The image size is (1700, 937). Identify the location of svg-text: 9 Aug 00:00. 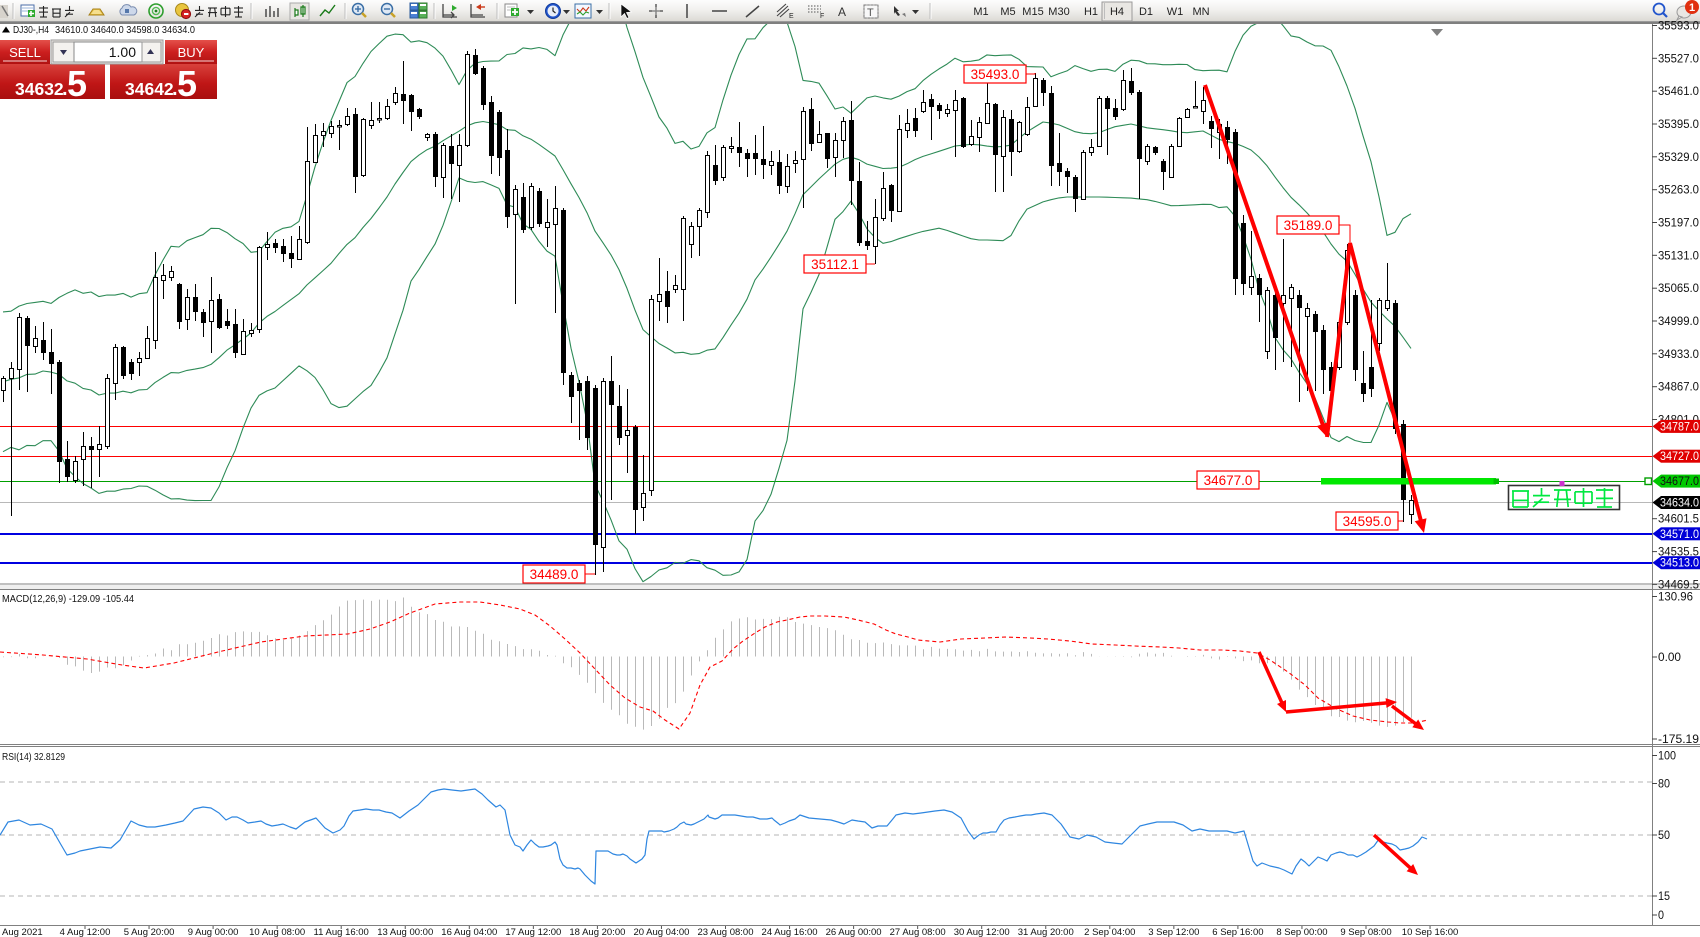
(213, 932).